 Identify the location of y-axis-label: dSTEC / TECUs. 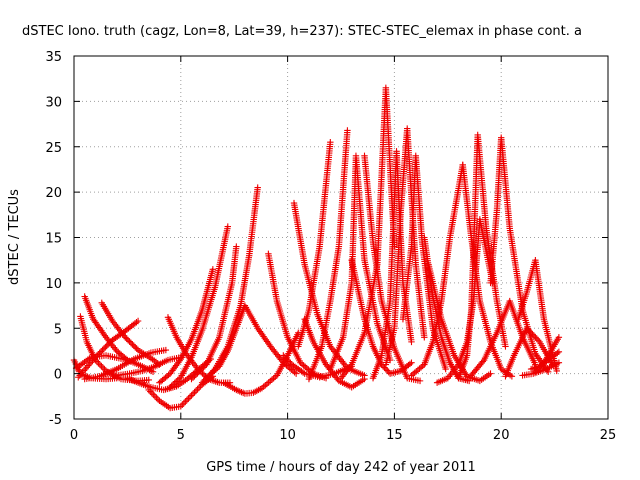
(14, 237).